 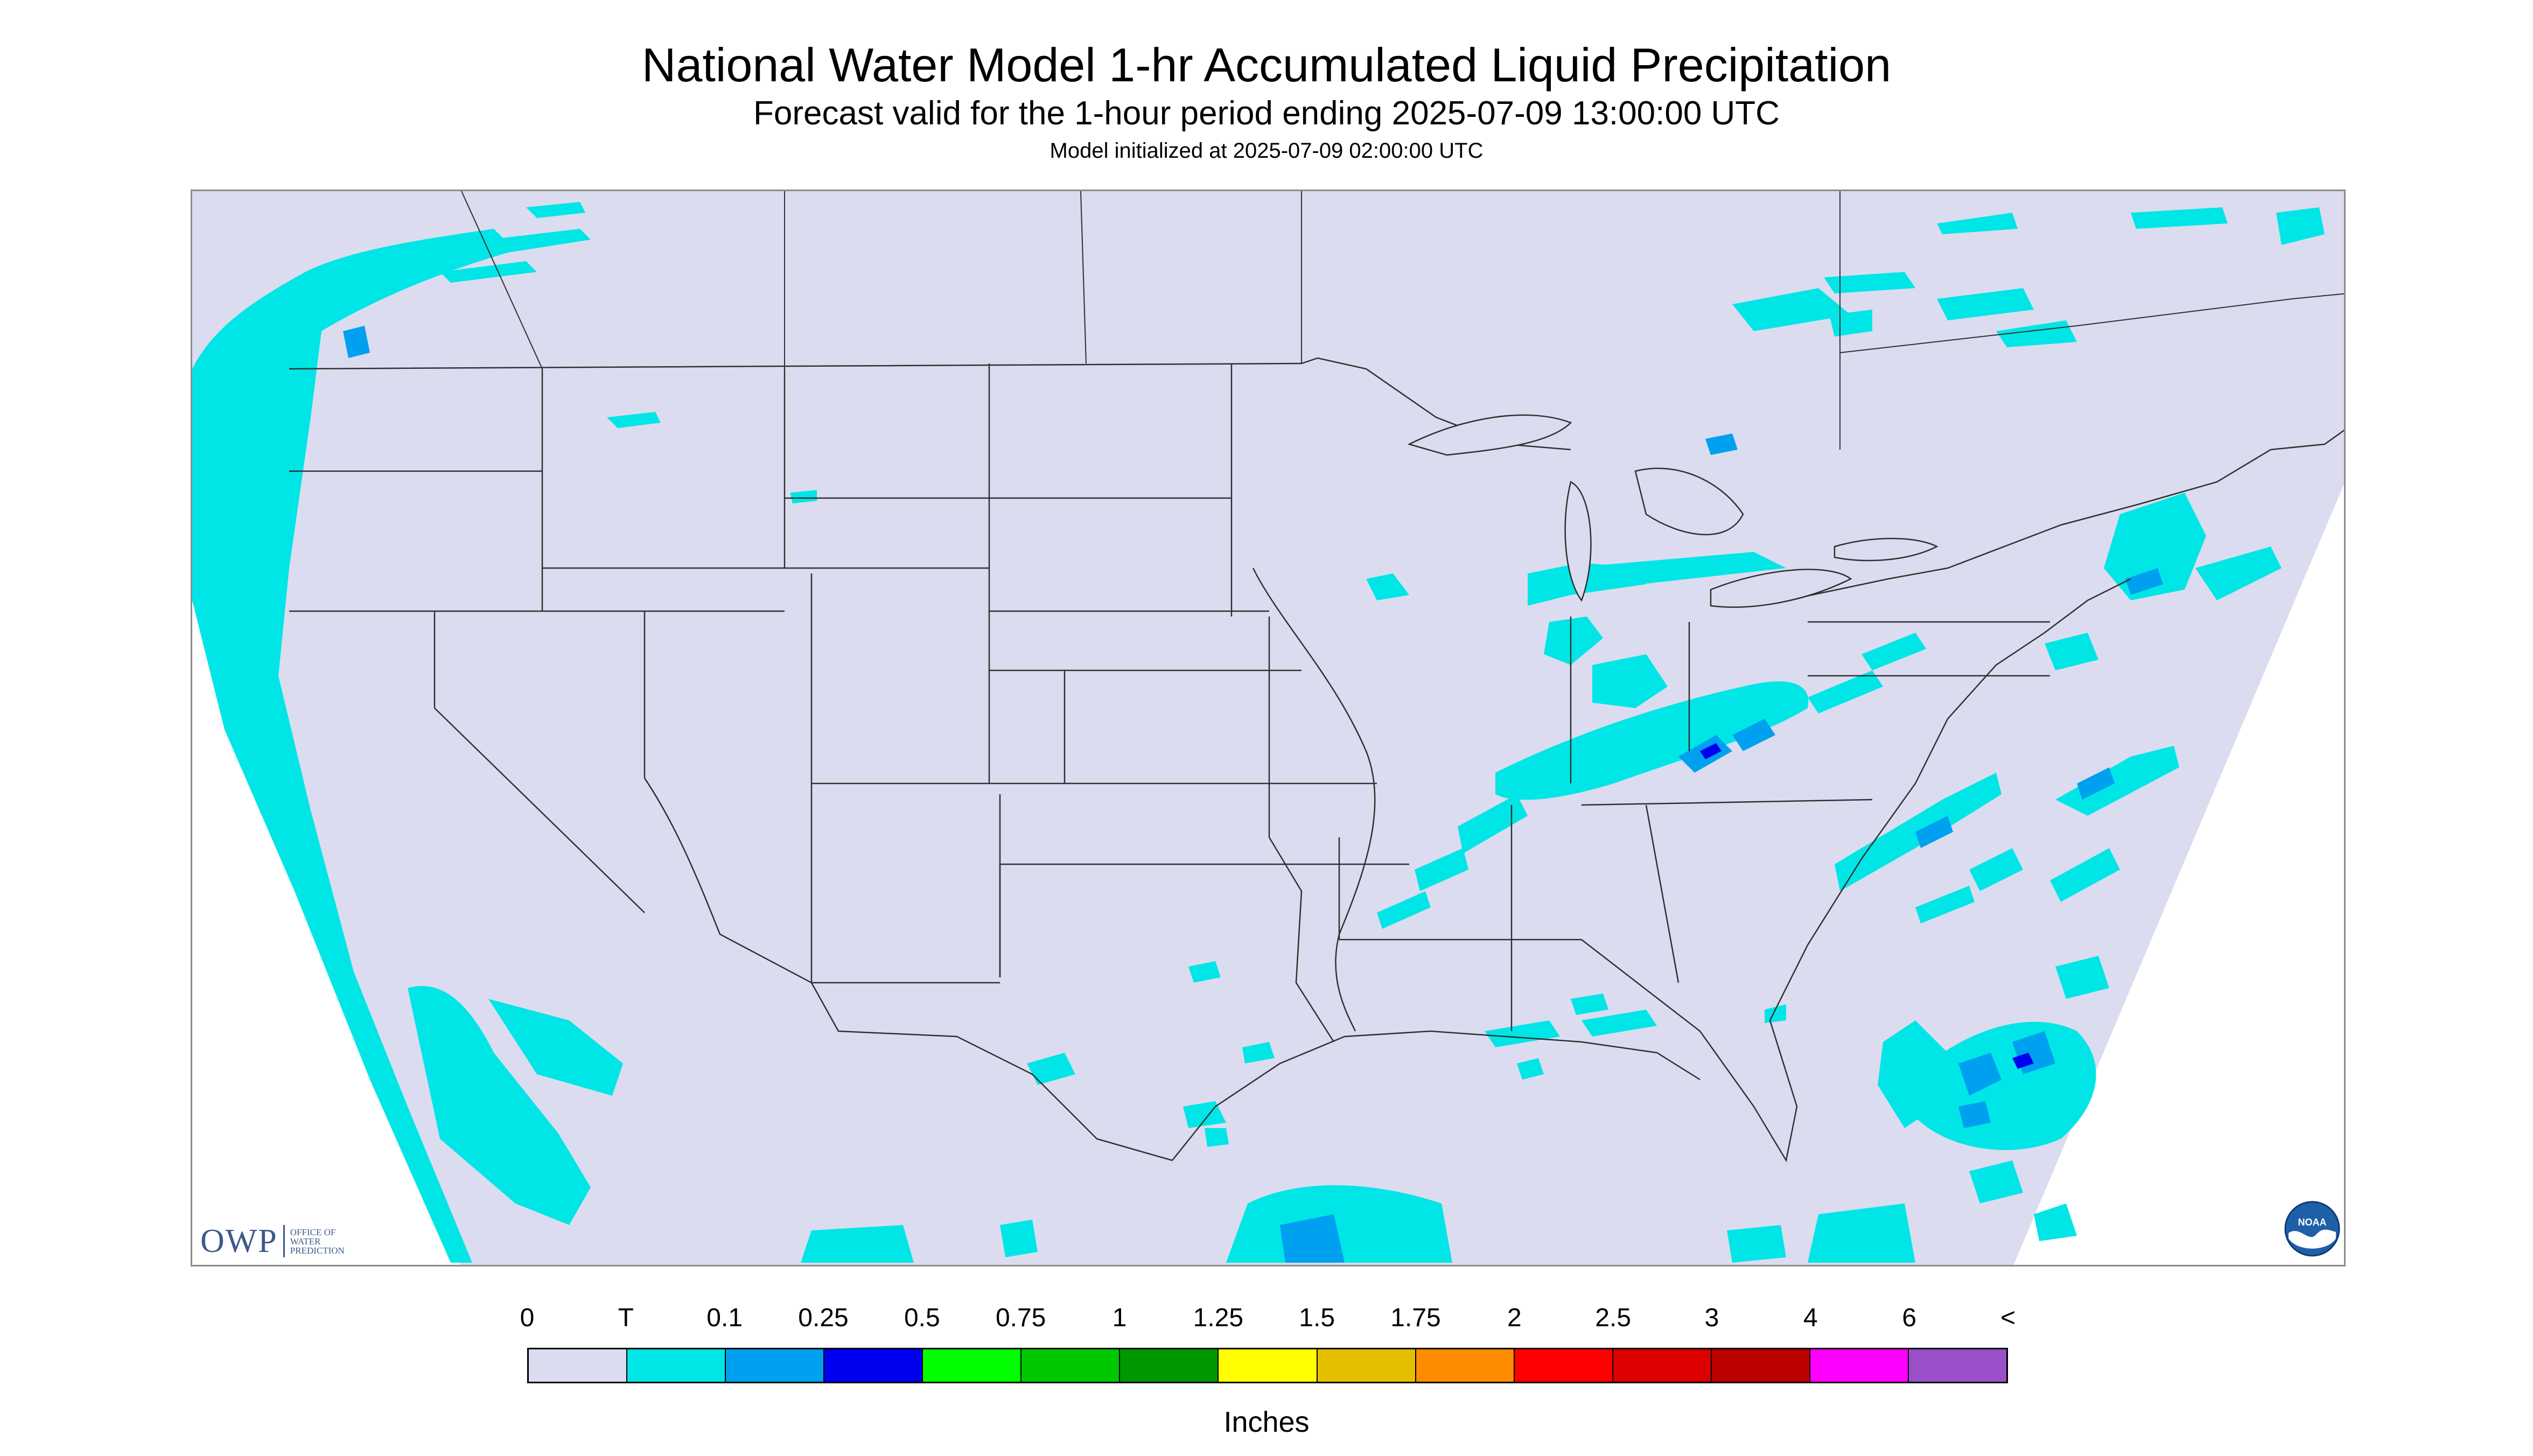 I want to click on canada-boundaries, so click(x=1402, y=320).